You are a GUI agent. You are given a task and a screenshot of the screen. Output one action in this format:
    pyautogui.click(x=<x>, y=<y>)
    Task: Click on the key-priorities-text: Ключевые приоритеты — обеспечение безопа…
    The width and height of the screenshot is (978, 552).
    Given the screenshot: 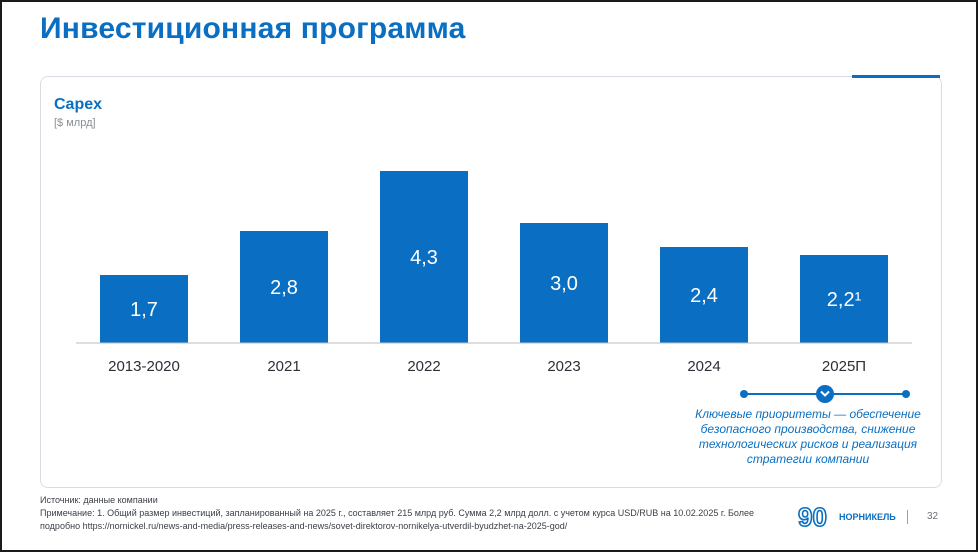 What is the action you would take?
    pyautogui.click(x=808, y=436)
    